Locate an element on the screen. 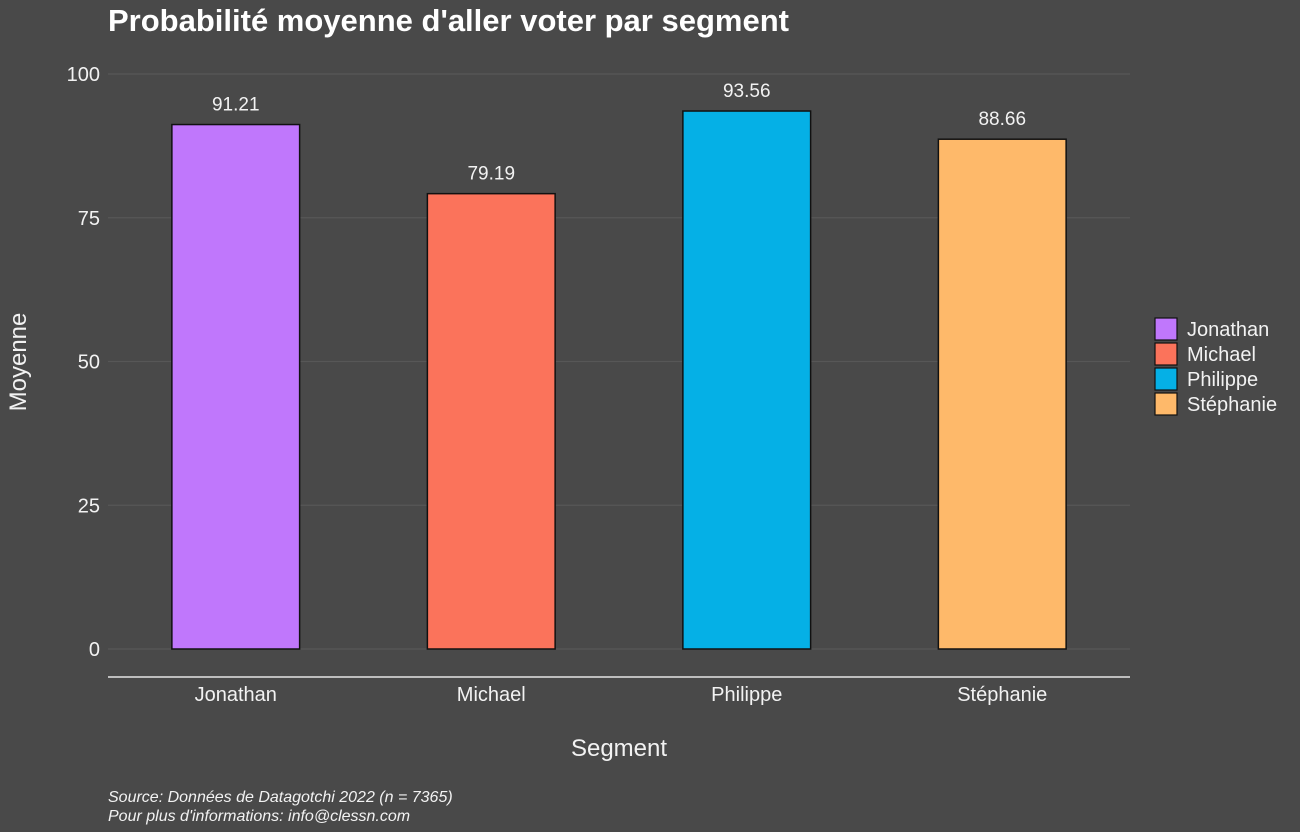  bar-value-label: 79.19 is located at coordinates (491, 174).